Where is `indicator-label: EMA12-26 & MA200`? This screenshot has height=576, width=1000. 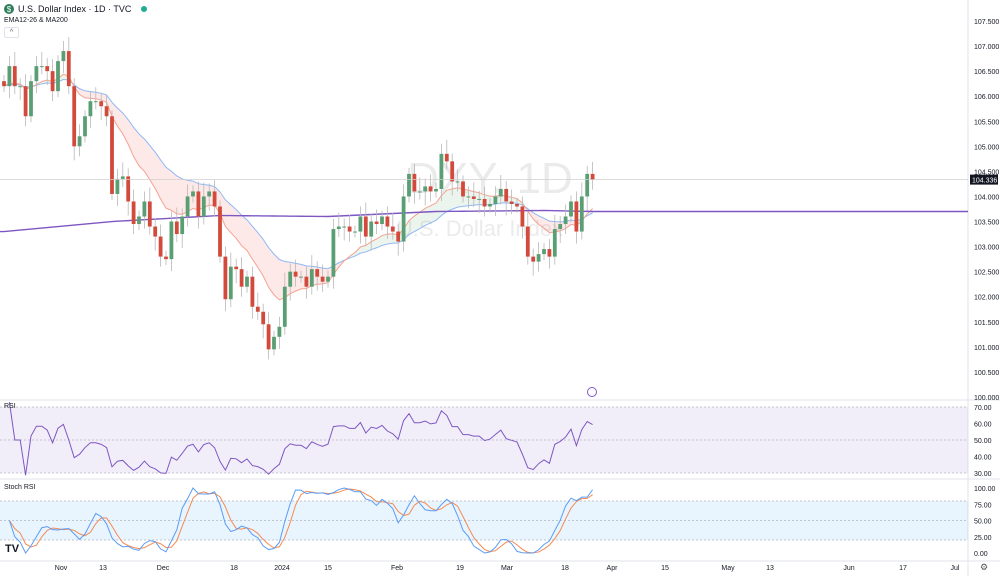
indicator-label: EMA12-26 & MA200 is located at coordinates (36, 20).